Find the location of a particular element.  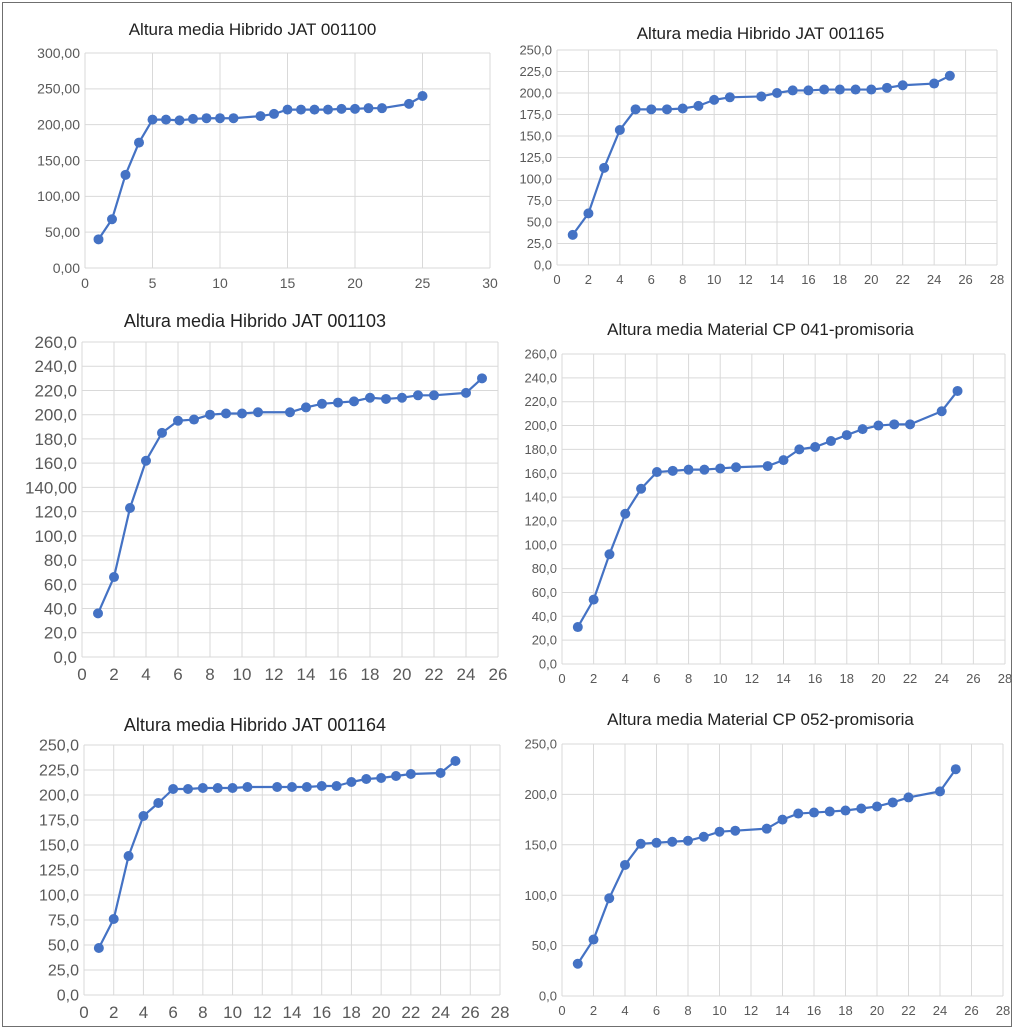

x-tick-label: 18 is located at coordinates (351, 1012).